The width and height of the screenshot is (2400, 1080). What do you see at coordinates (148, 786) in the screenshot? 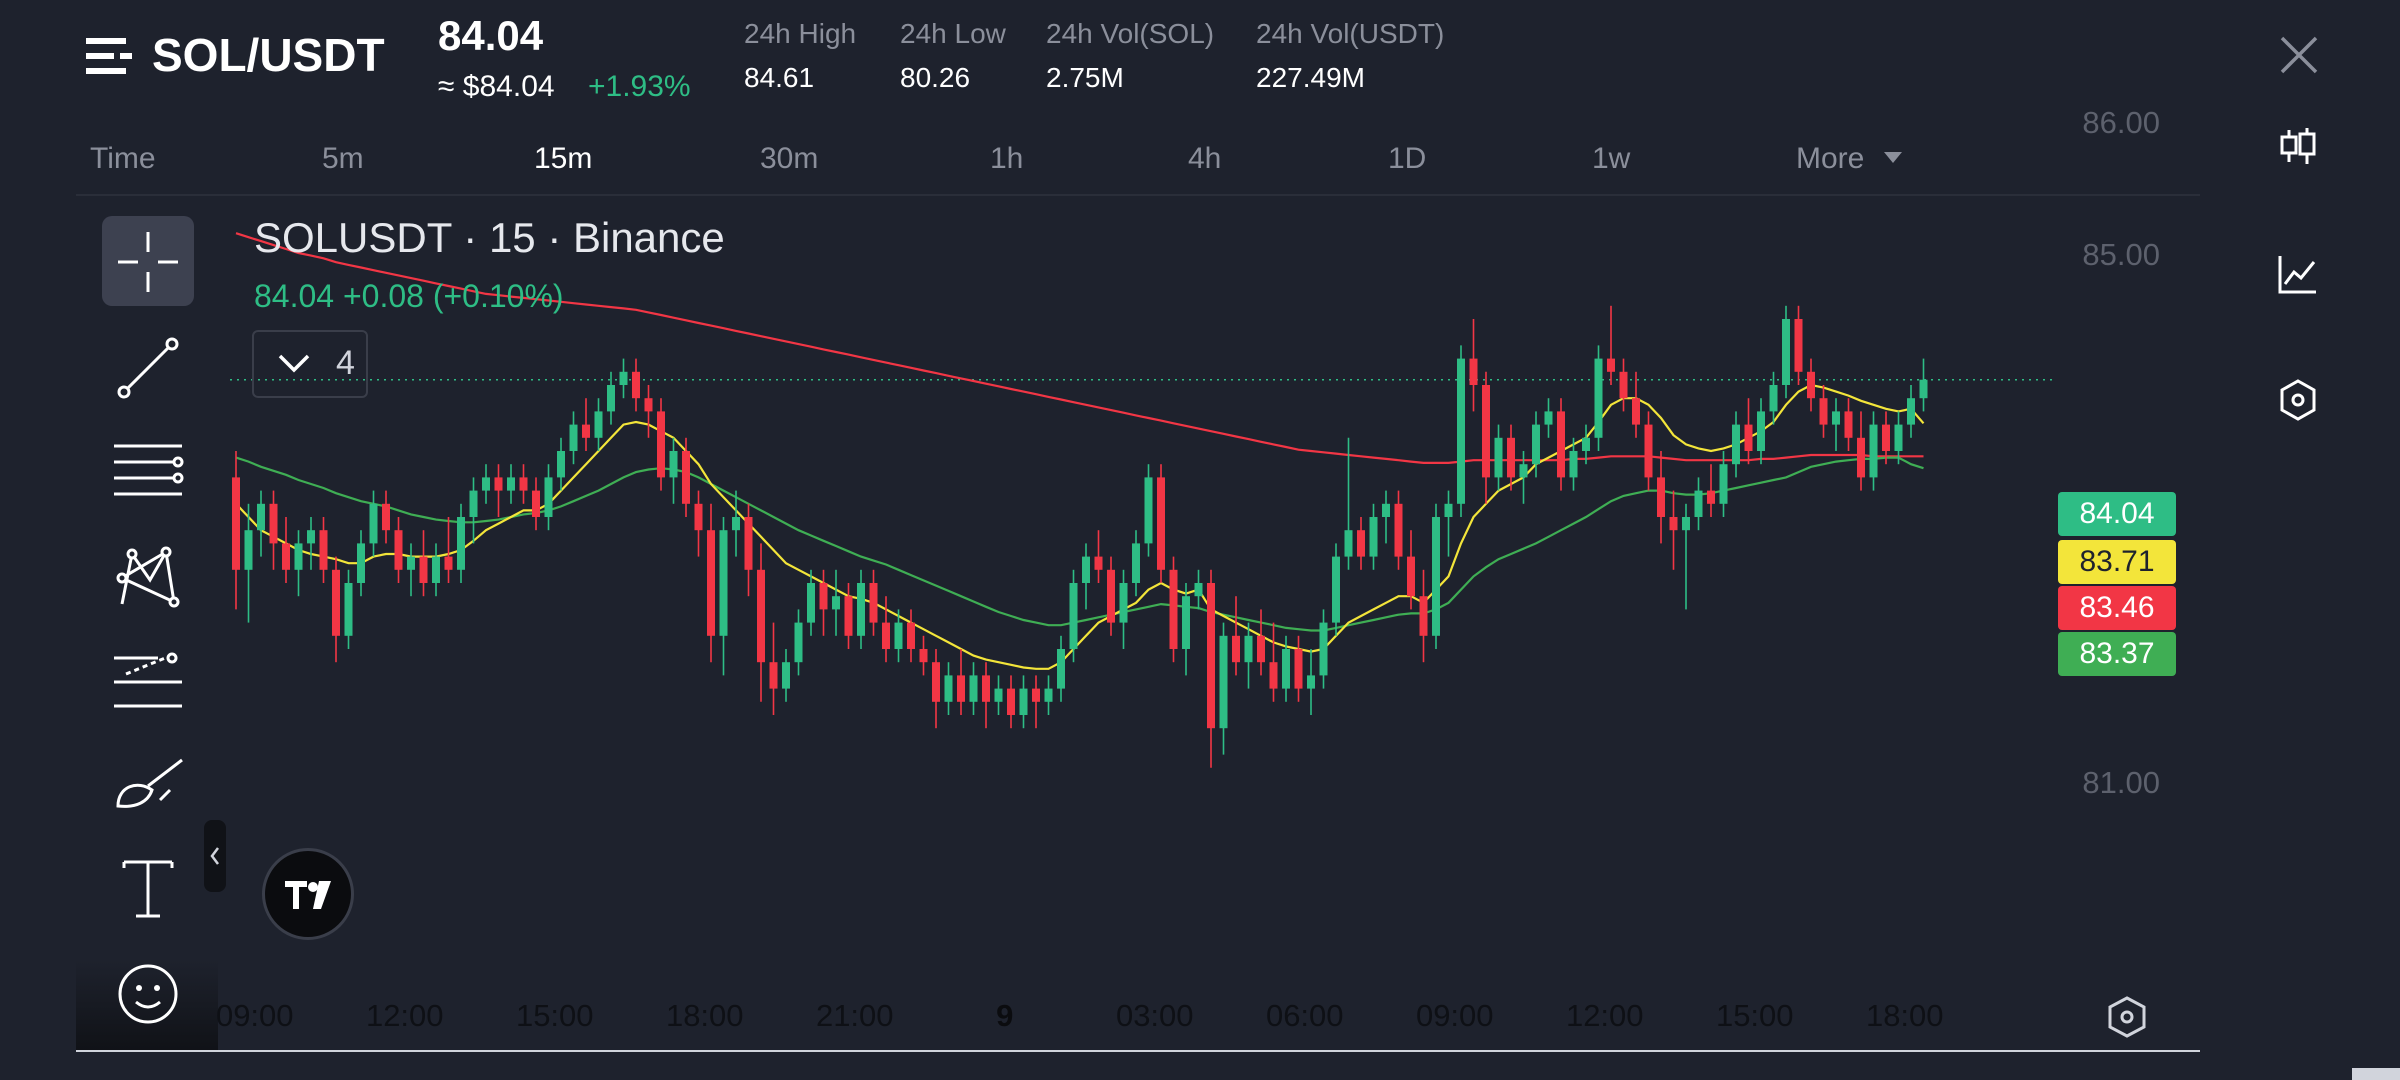
I see `brush-icon` at bounding box center [148, 786].